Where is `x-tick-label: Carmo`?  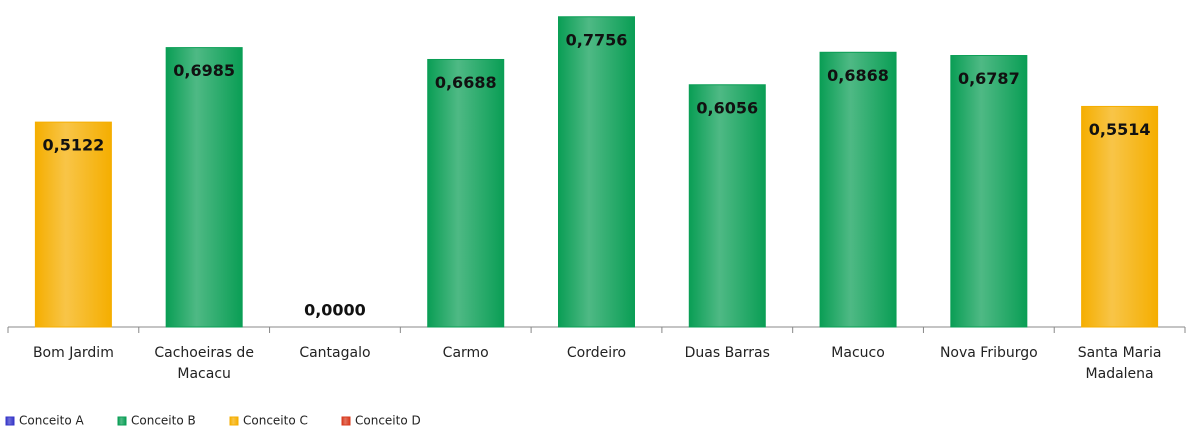 x-tick-label: Carmo is located at coordinates (465, 353).